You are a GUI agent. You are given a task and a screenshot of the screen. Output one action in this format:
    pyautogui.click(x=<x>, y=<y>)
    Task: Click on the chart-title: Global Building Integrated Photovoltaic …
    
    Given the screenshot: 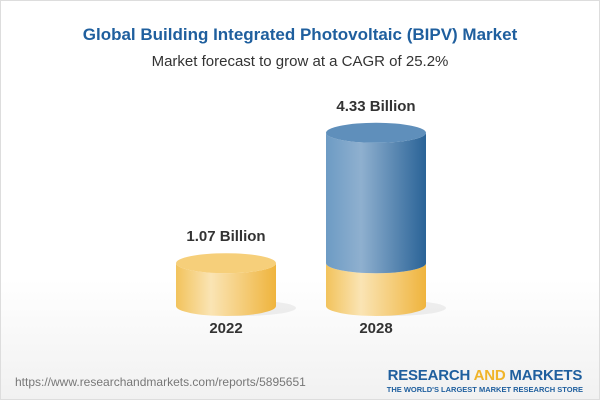 What is the action you would take?
    pyautogui.click(x=300, y=34)
    